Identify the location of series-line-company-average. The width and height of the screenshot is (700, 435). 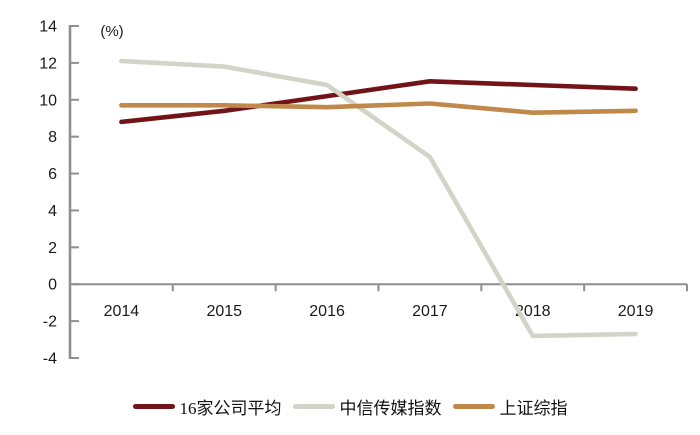
(378, 102).